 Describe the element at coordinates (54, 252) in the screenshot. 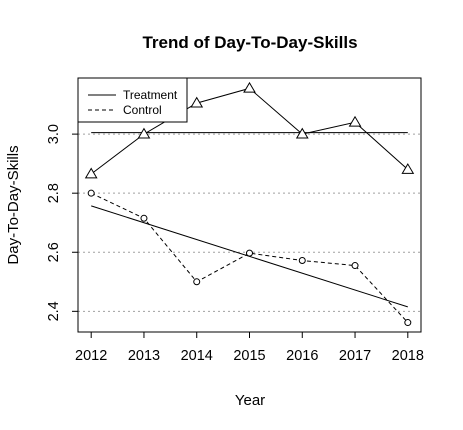

I see `y-tick-label: 2.6` at that location.